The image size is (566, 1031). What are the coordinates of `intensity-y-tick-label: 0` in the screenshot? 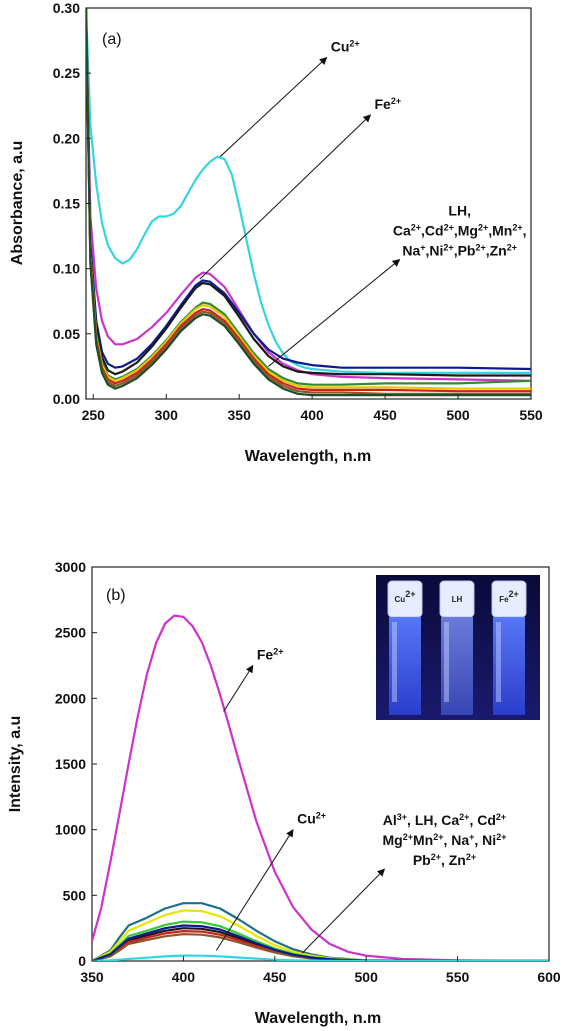 It's located at (82, 961).